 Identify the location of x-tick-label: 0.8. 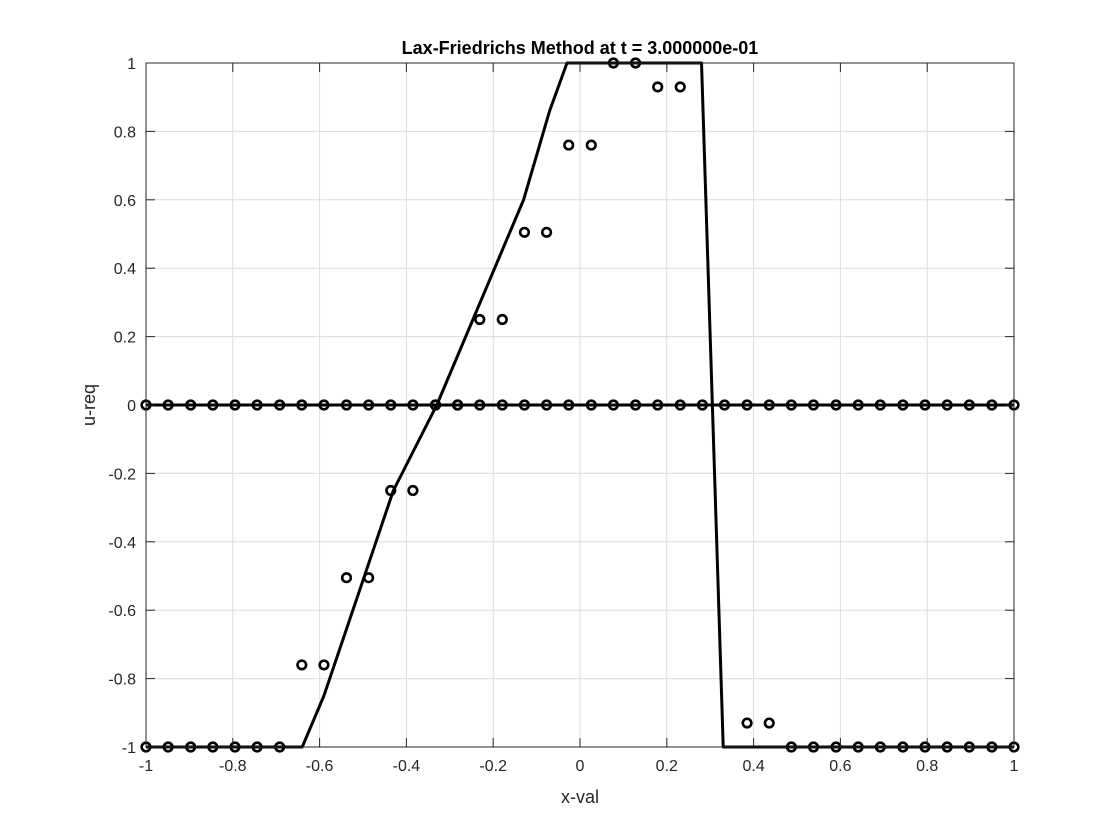
(927, 766).